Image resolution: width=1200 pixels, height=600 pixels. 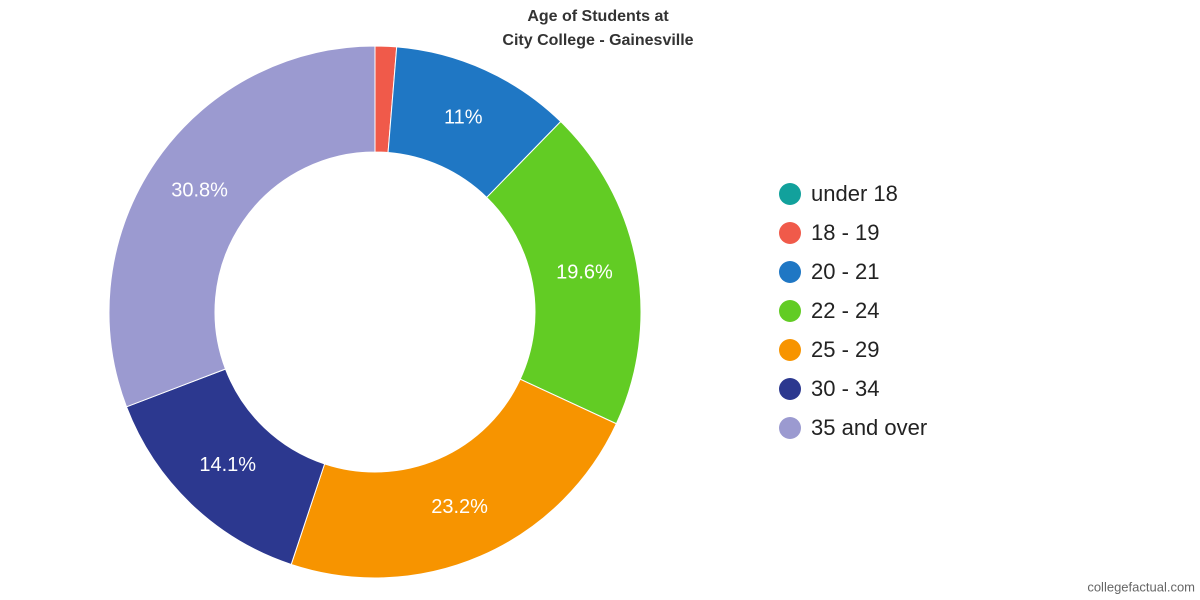 I want to click on legend-label: 35 and over, so click(x=869, y=427).